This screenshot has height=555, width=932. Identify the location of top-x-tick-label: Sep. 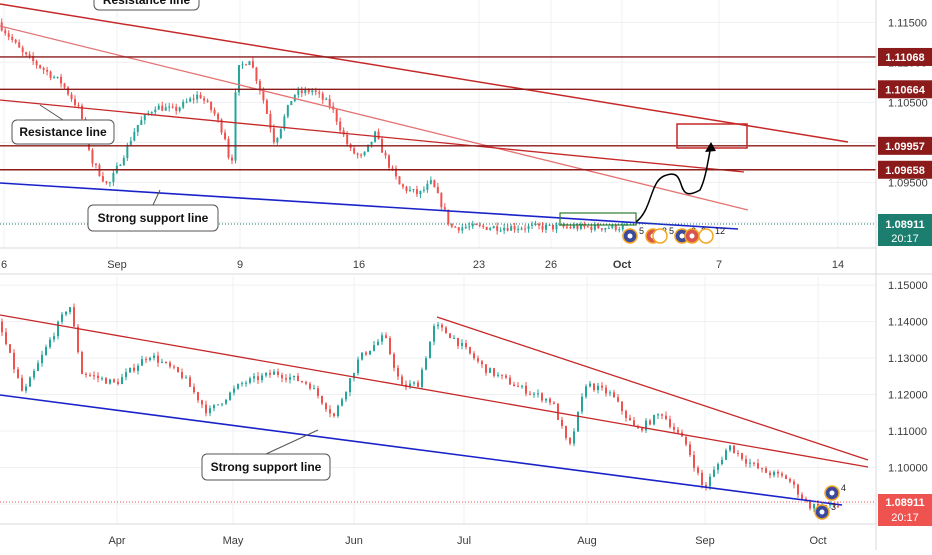
(117, 265).